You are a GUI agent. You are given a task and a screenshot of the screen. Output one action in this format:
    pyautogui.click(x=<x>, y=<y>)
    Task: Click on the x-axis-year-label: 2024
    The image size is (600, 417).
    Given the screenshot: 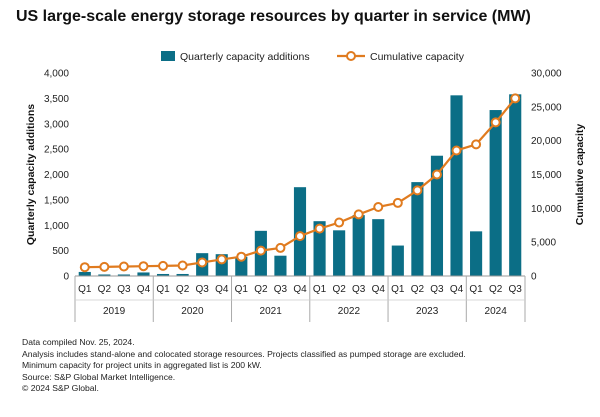 What is the action you would take?
    pyautogui.click(x=496, y=311)
    